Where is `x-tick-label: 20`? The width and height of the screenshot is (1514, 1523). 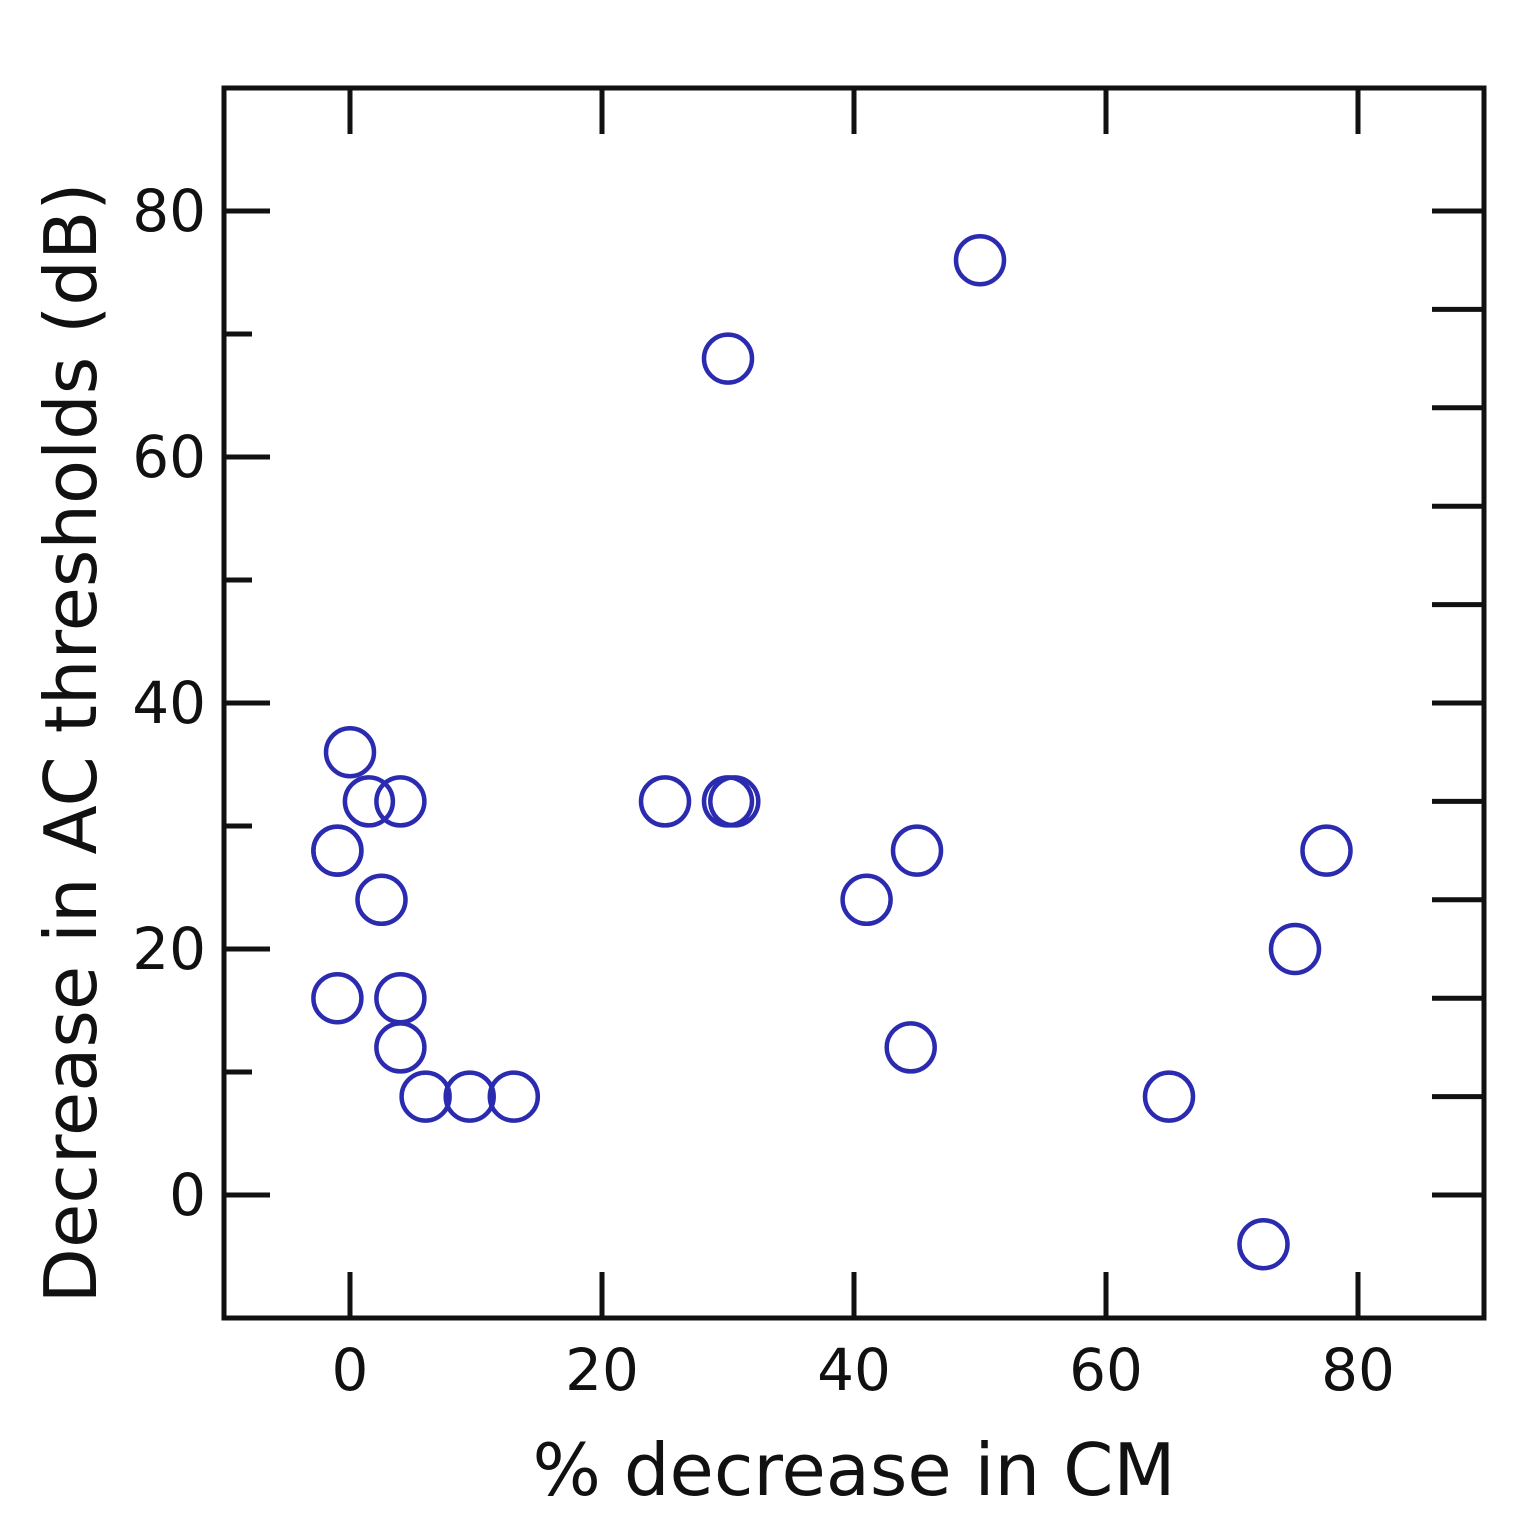 x-tick-label: 20 is located at coordinates (602, 1370).